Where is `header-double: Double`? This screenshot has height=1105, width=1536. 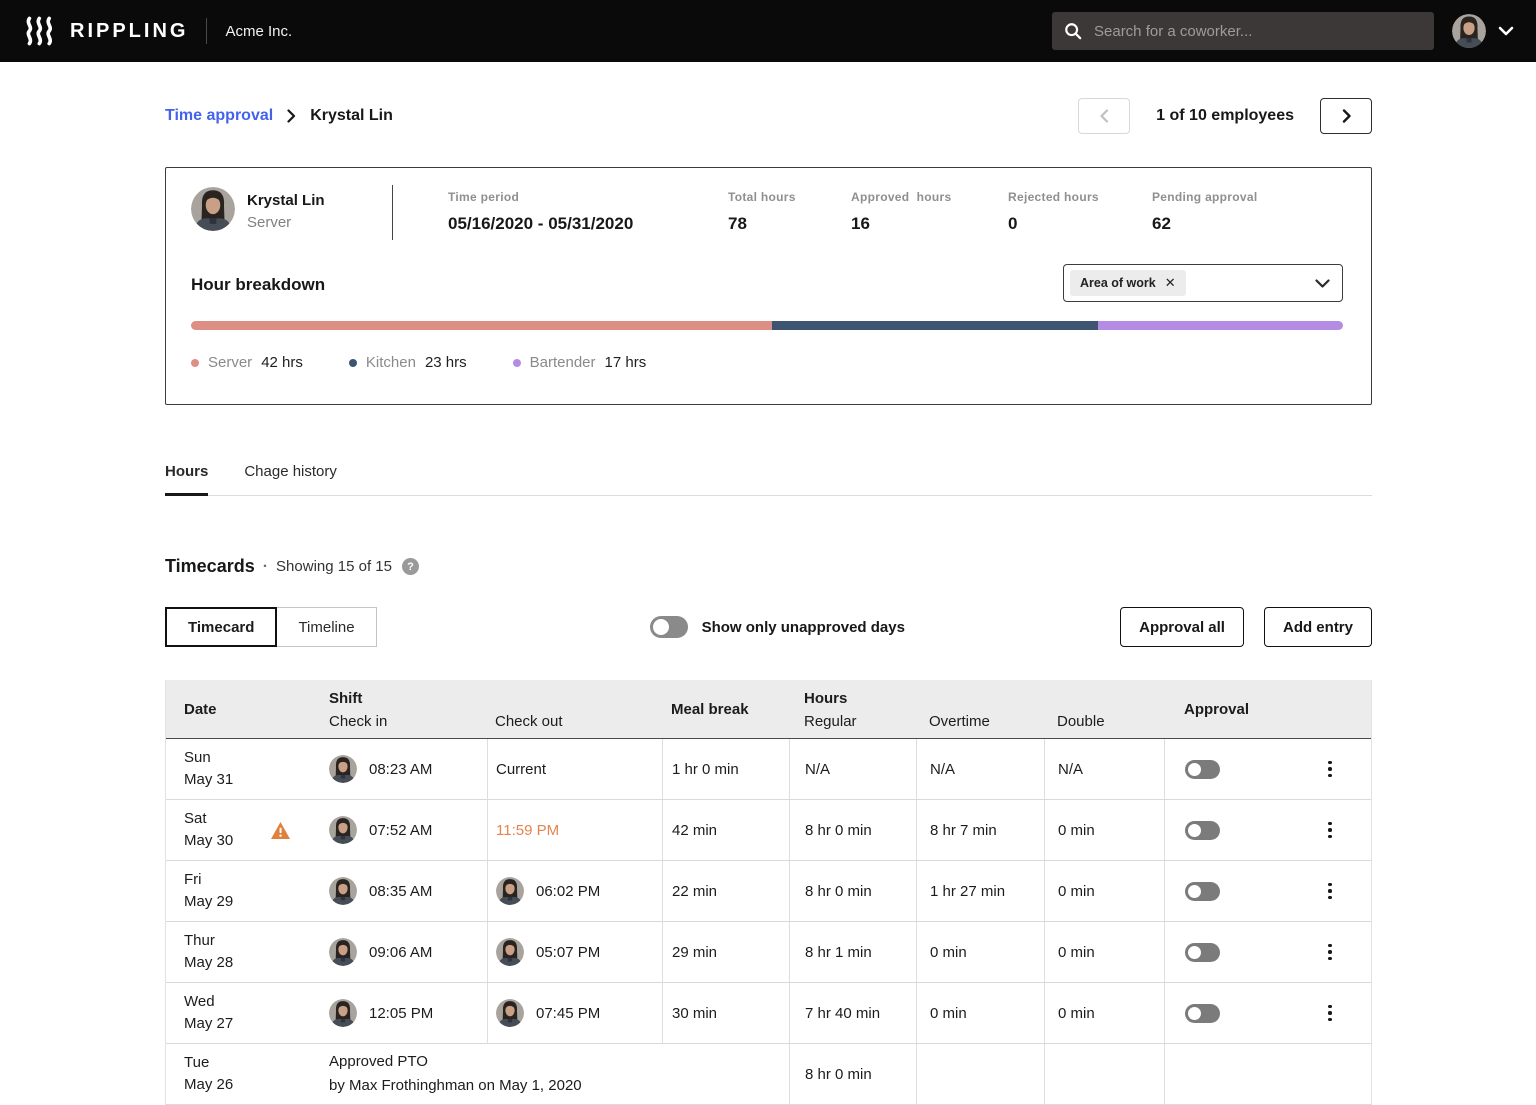 header-double: Double is located at coordinates (1081, 721).